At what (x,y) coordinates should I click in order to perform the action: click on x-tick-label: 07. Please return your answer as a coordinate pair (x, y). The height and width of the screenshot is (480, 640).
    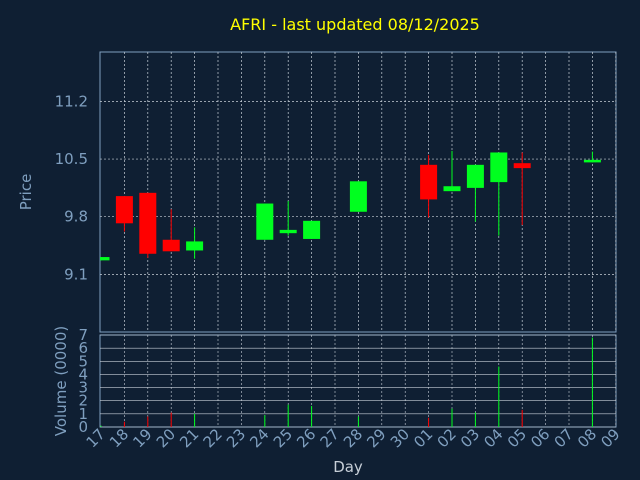
    Looking at the image, I should click on (564, 438).